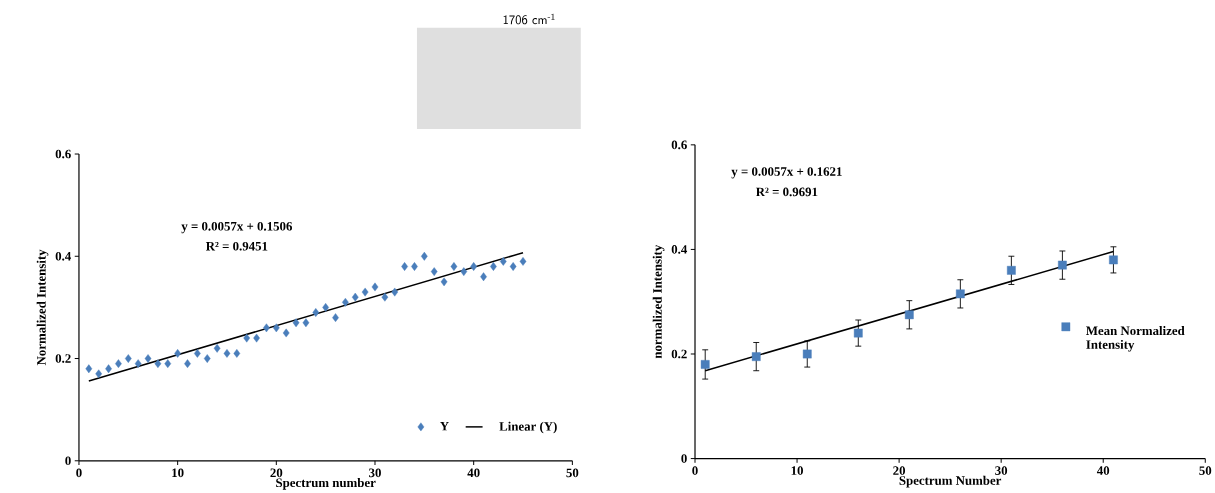 This screenshot has height=493, width=1215. Describe the element at coordinates (326, 484) in the screenshot. I see `x-axis-title: Spectrum number` at that location.